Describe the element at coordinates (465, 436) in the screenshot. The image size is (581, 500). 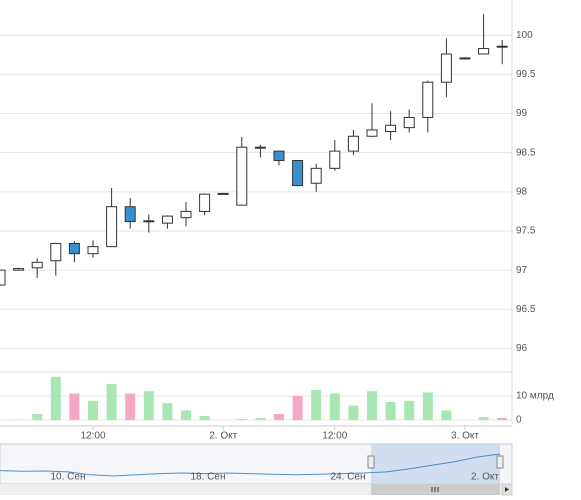
I see `x-tick-label: 3. Окт` at that location.